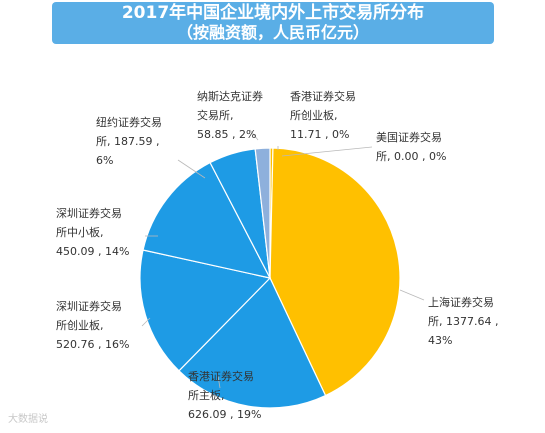  I want to click on slice-label-line: 450.09 , 14%, so click(92, 251).